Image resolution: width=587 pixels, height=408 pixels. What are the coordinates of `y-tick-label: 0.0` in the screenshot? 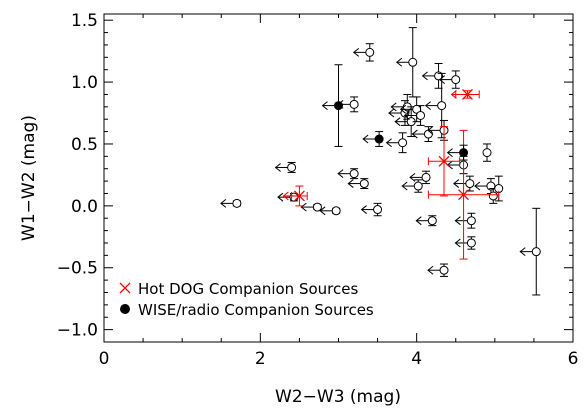 It's located at (84, 207).